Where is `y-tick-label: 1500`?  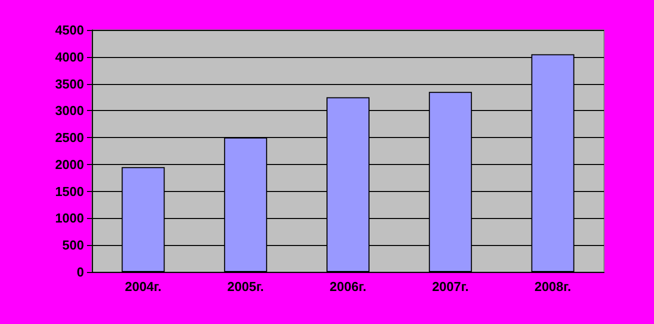
y-tick-label: 1500 is located at coordinates (69, 191).